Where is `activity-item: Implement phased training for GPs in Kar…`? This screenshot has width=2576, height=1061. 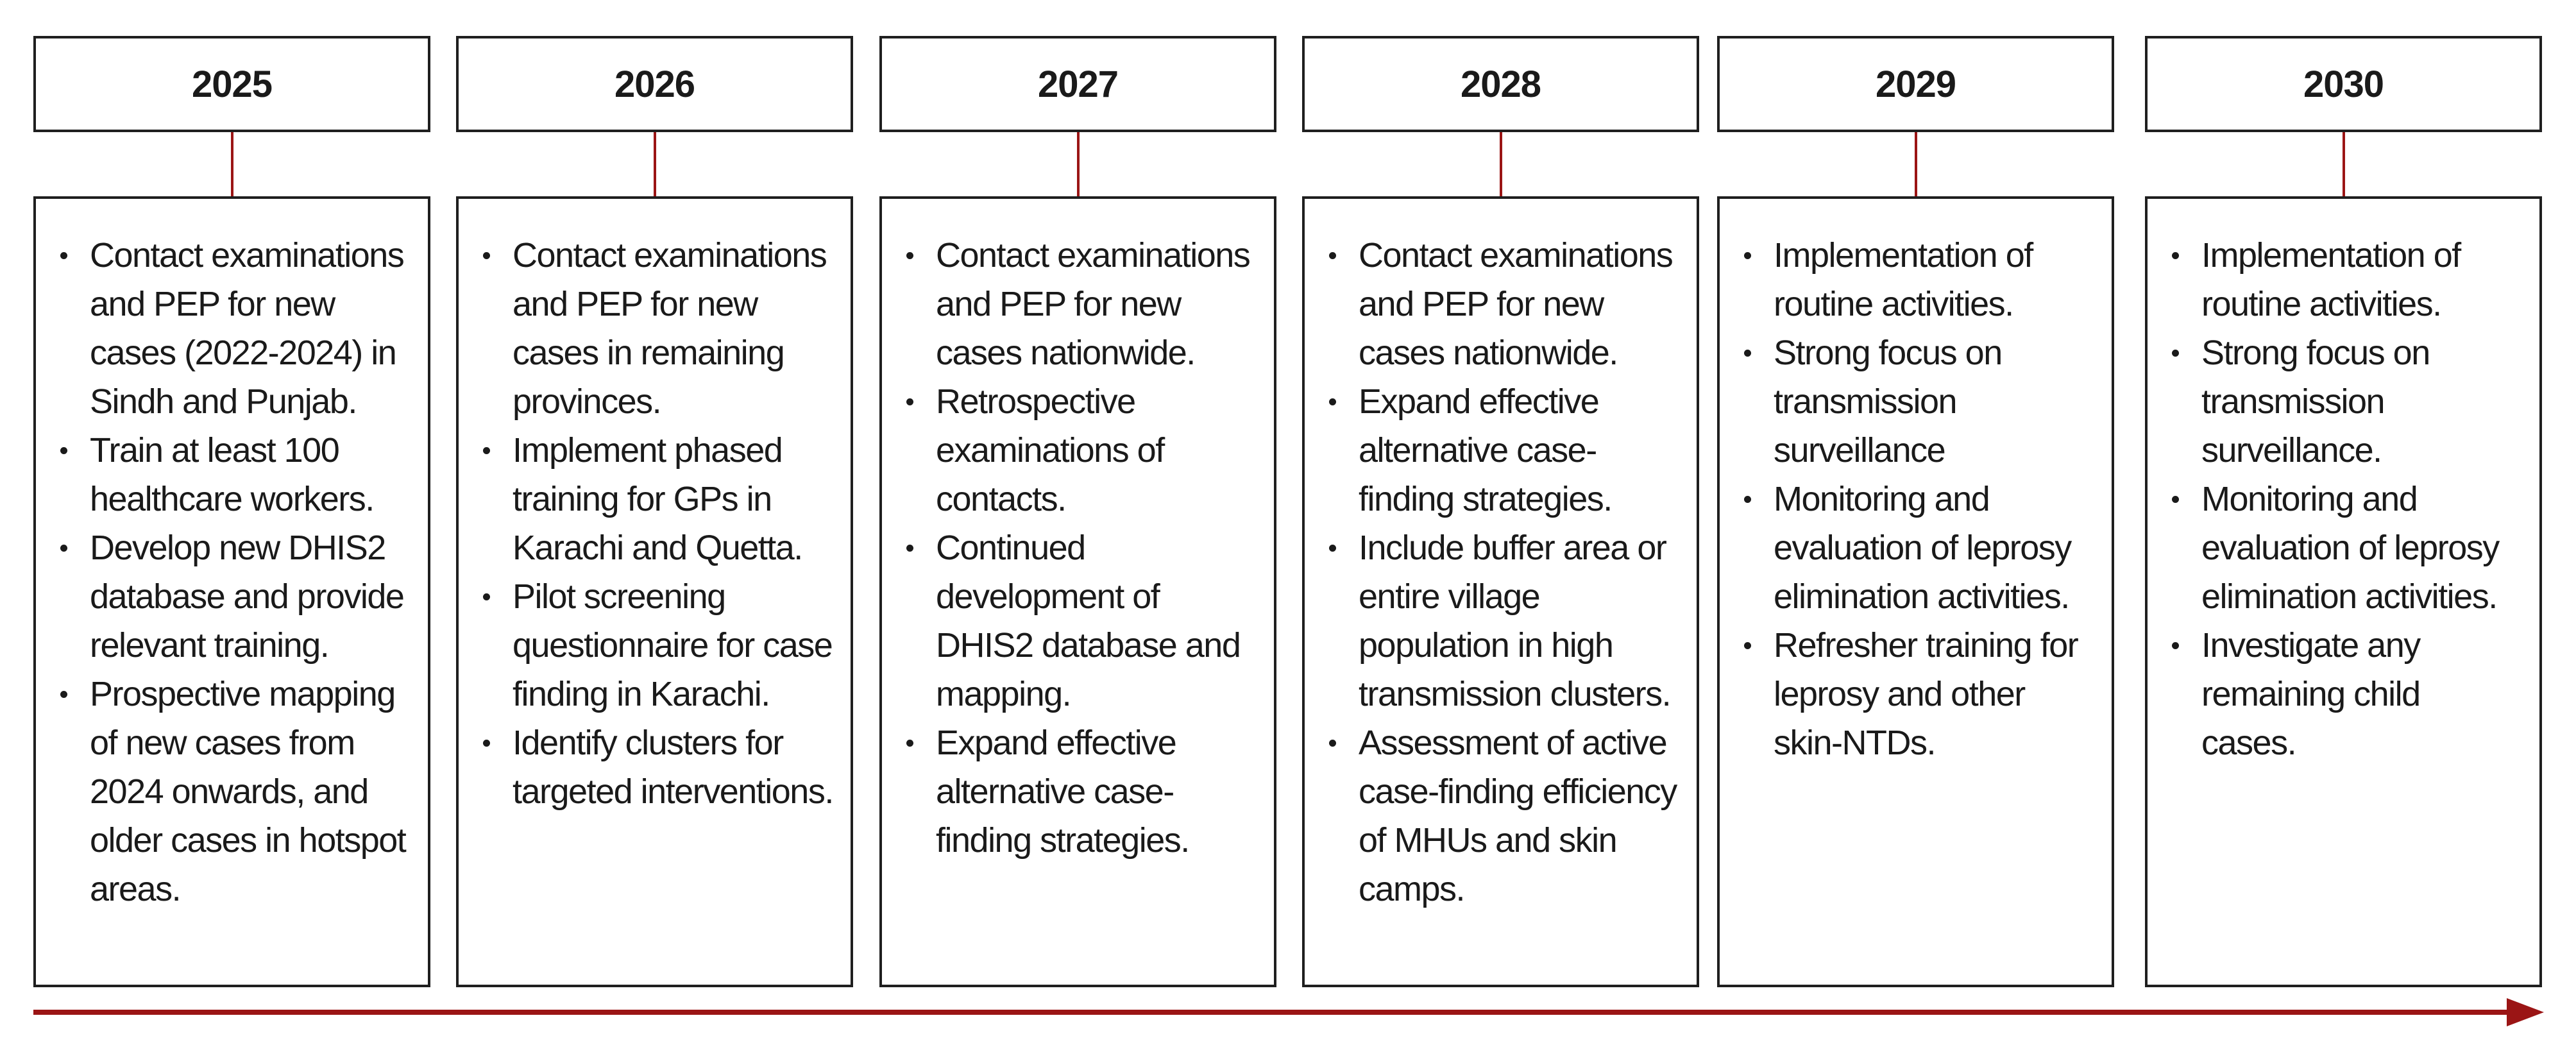 activity-item: Implement phased training for GPs in Kar… is located at coordinates (658, 499).